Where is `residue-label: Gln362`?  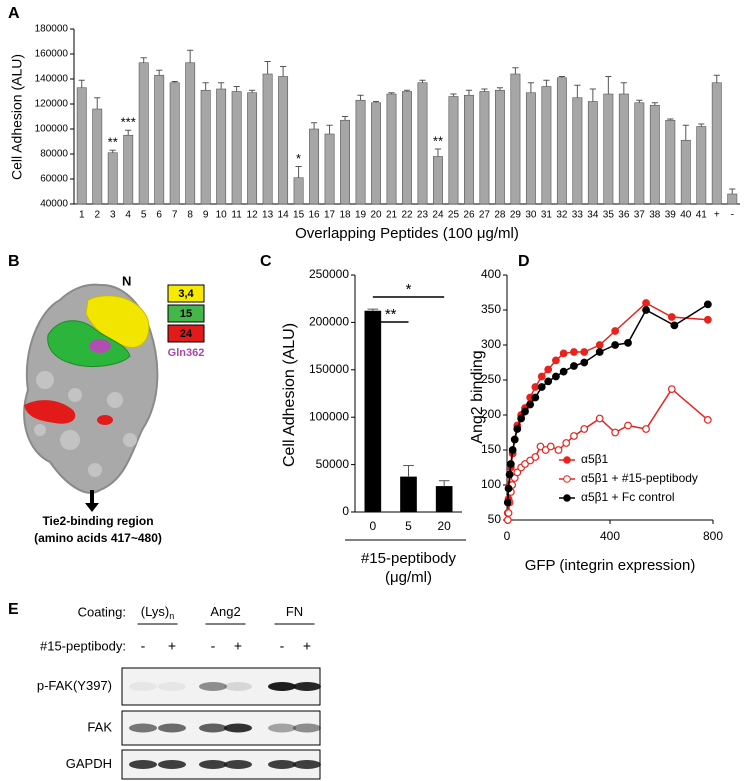
residue-label: Gln362 is located at coordinates (186, 353).